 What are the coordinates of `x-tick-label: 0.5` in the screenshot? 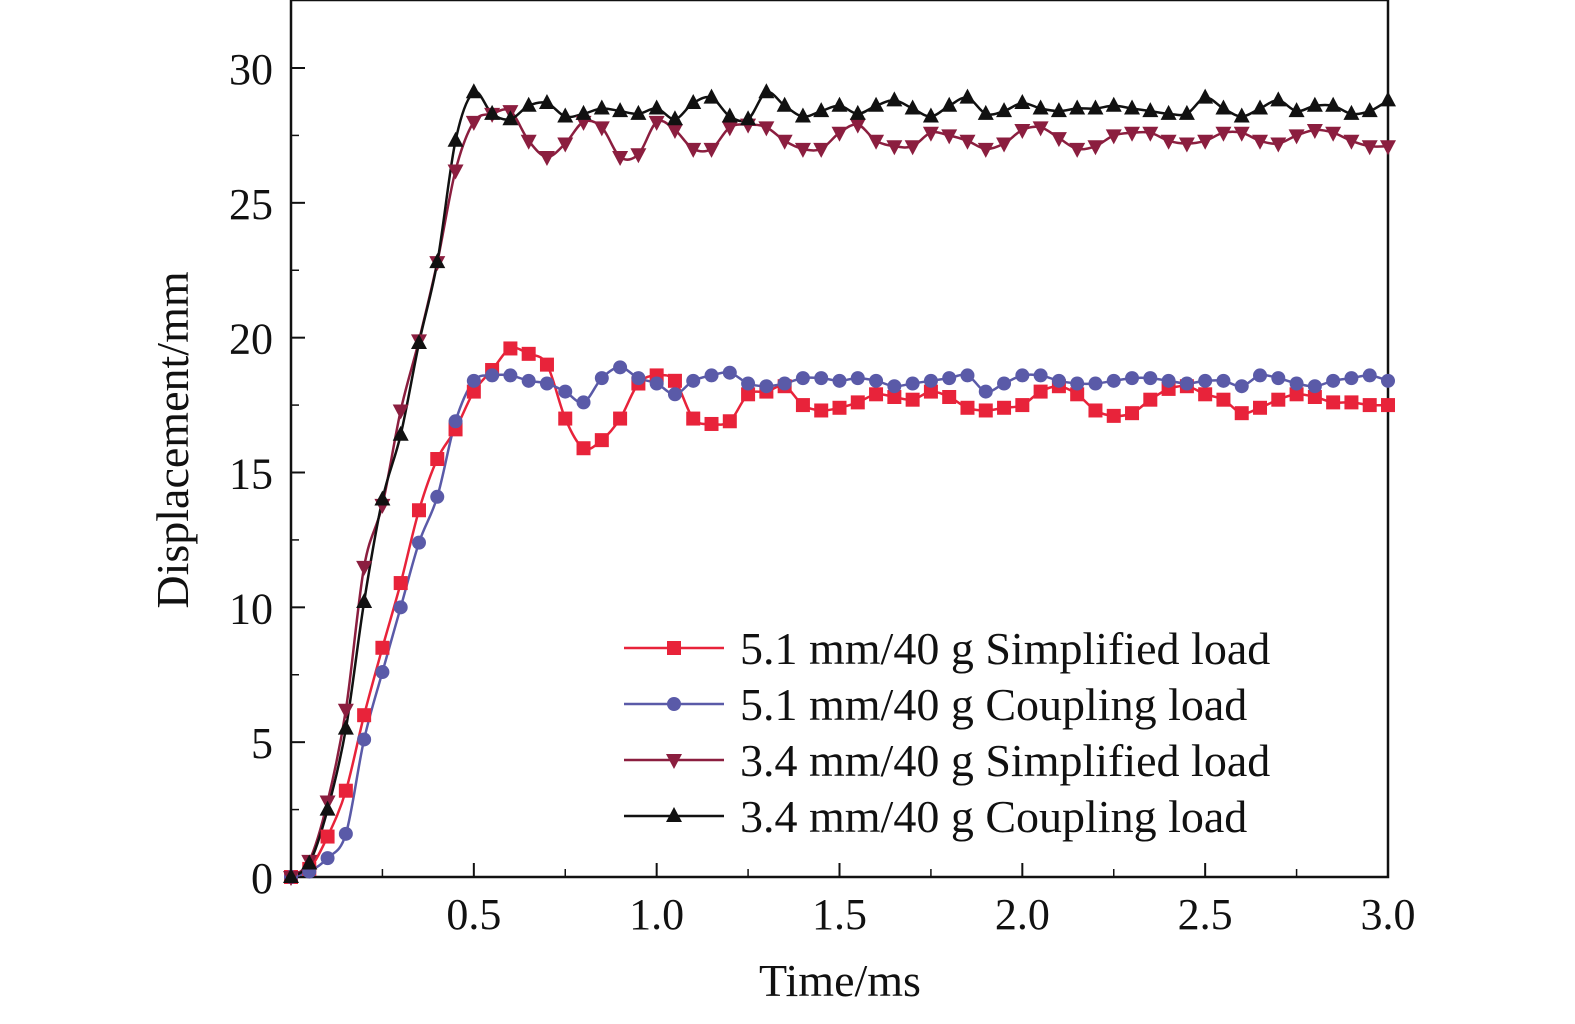 It's located at (473, 914).